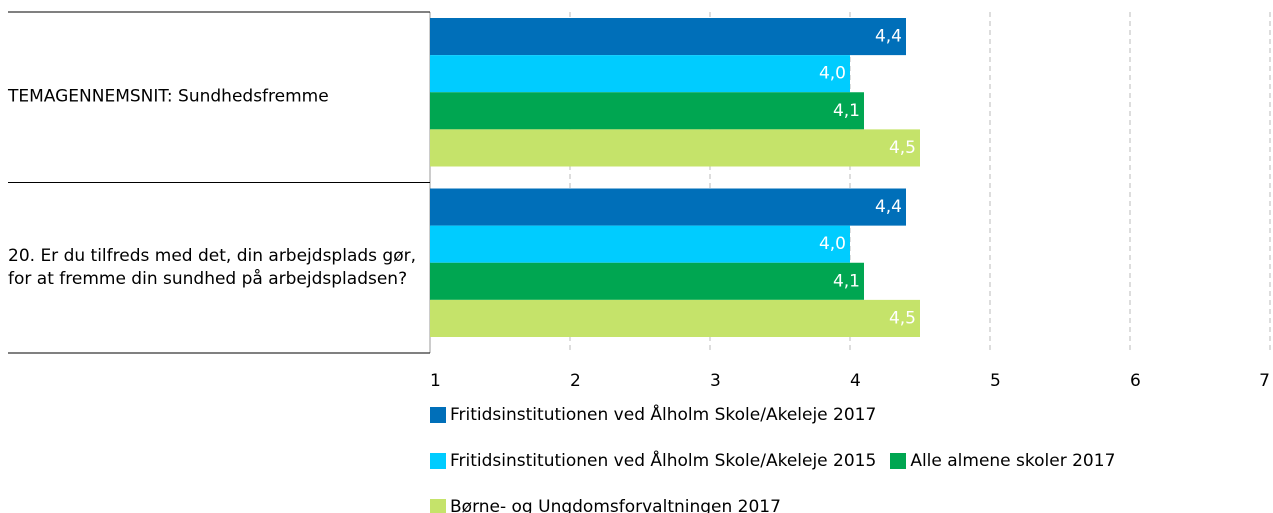 The height and width of the screenshot is (513, 1273). What do you see at coordinates (1264, 381) in the screenshot?
I see `x-tick-label: 7` at bounding box center [1264, 381].